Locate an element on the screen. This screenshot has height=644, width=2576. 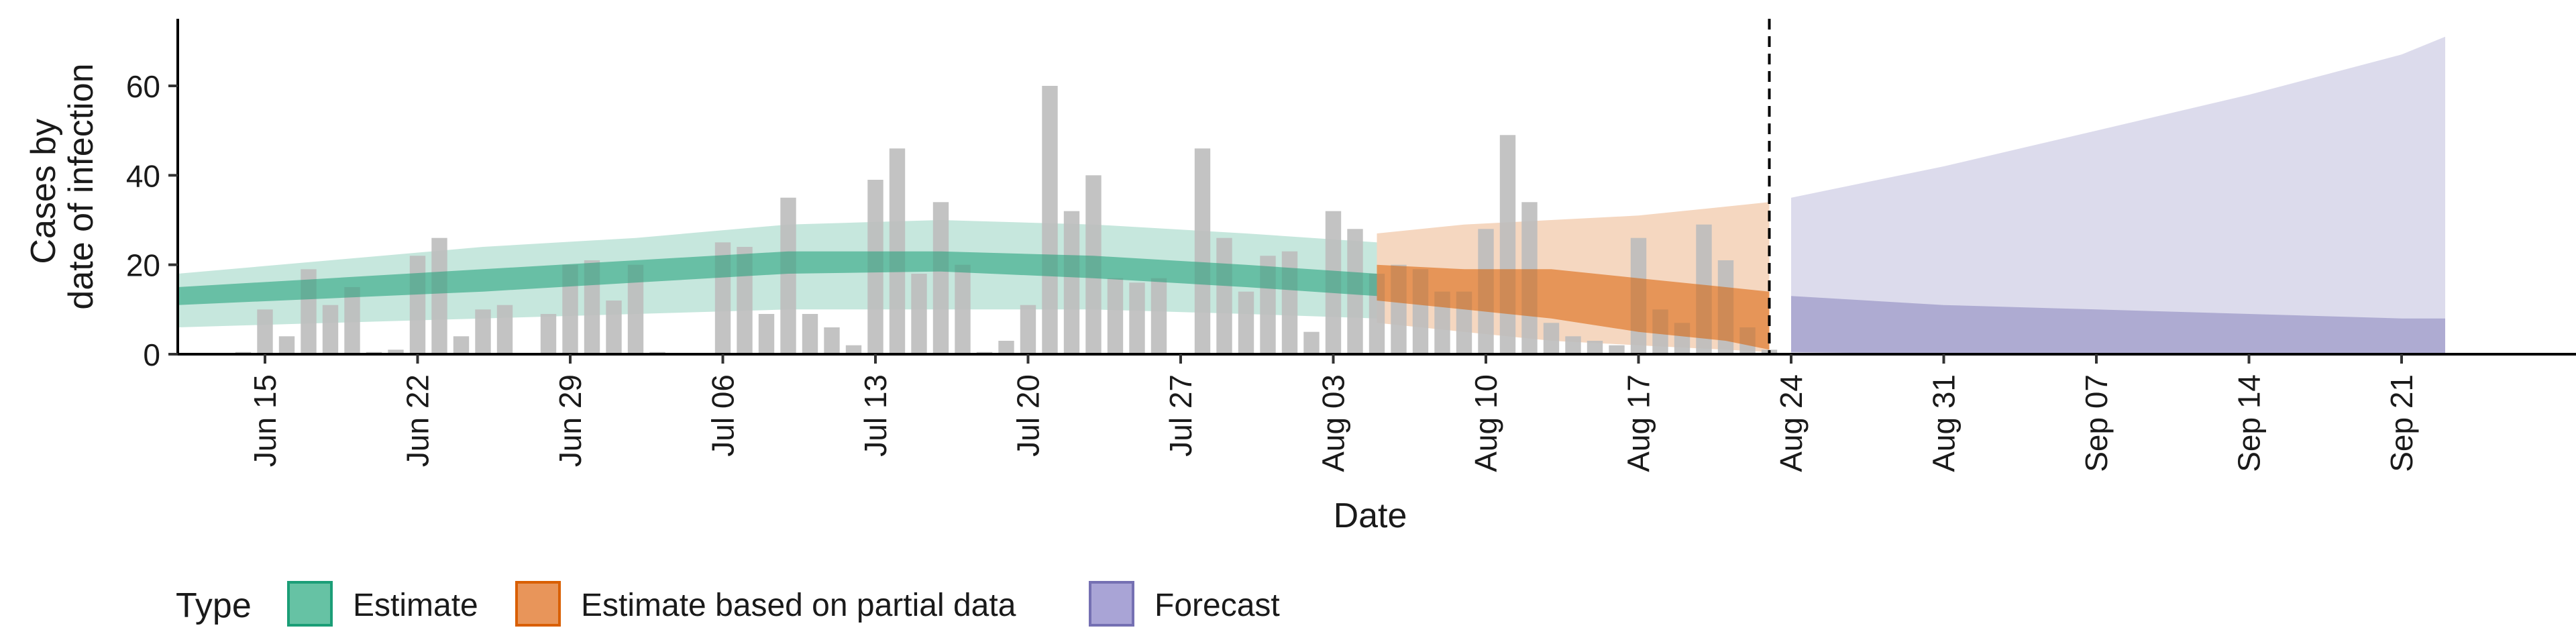
x-axis-title: Date is located at coordinates (1370, 515).